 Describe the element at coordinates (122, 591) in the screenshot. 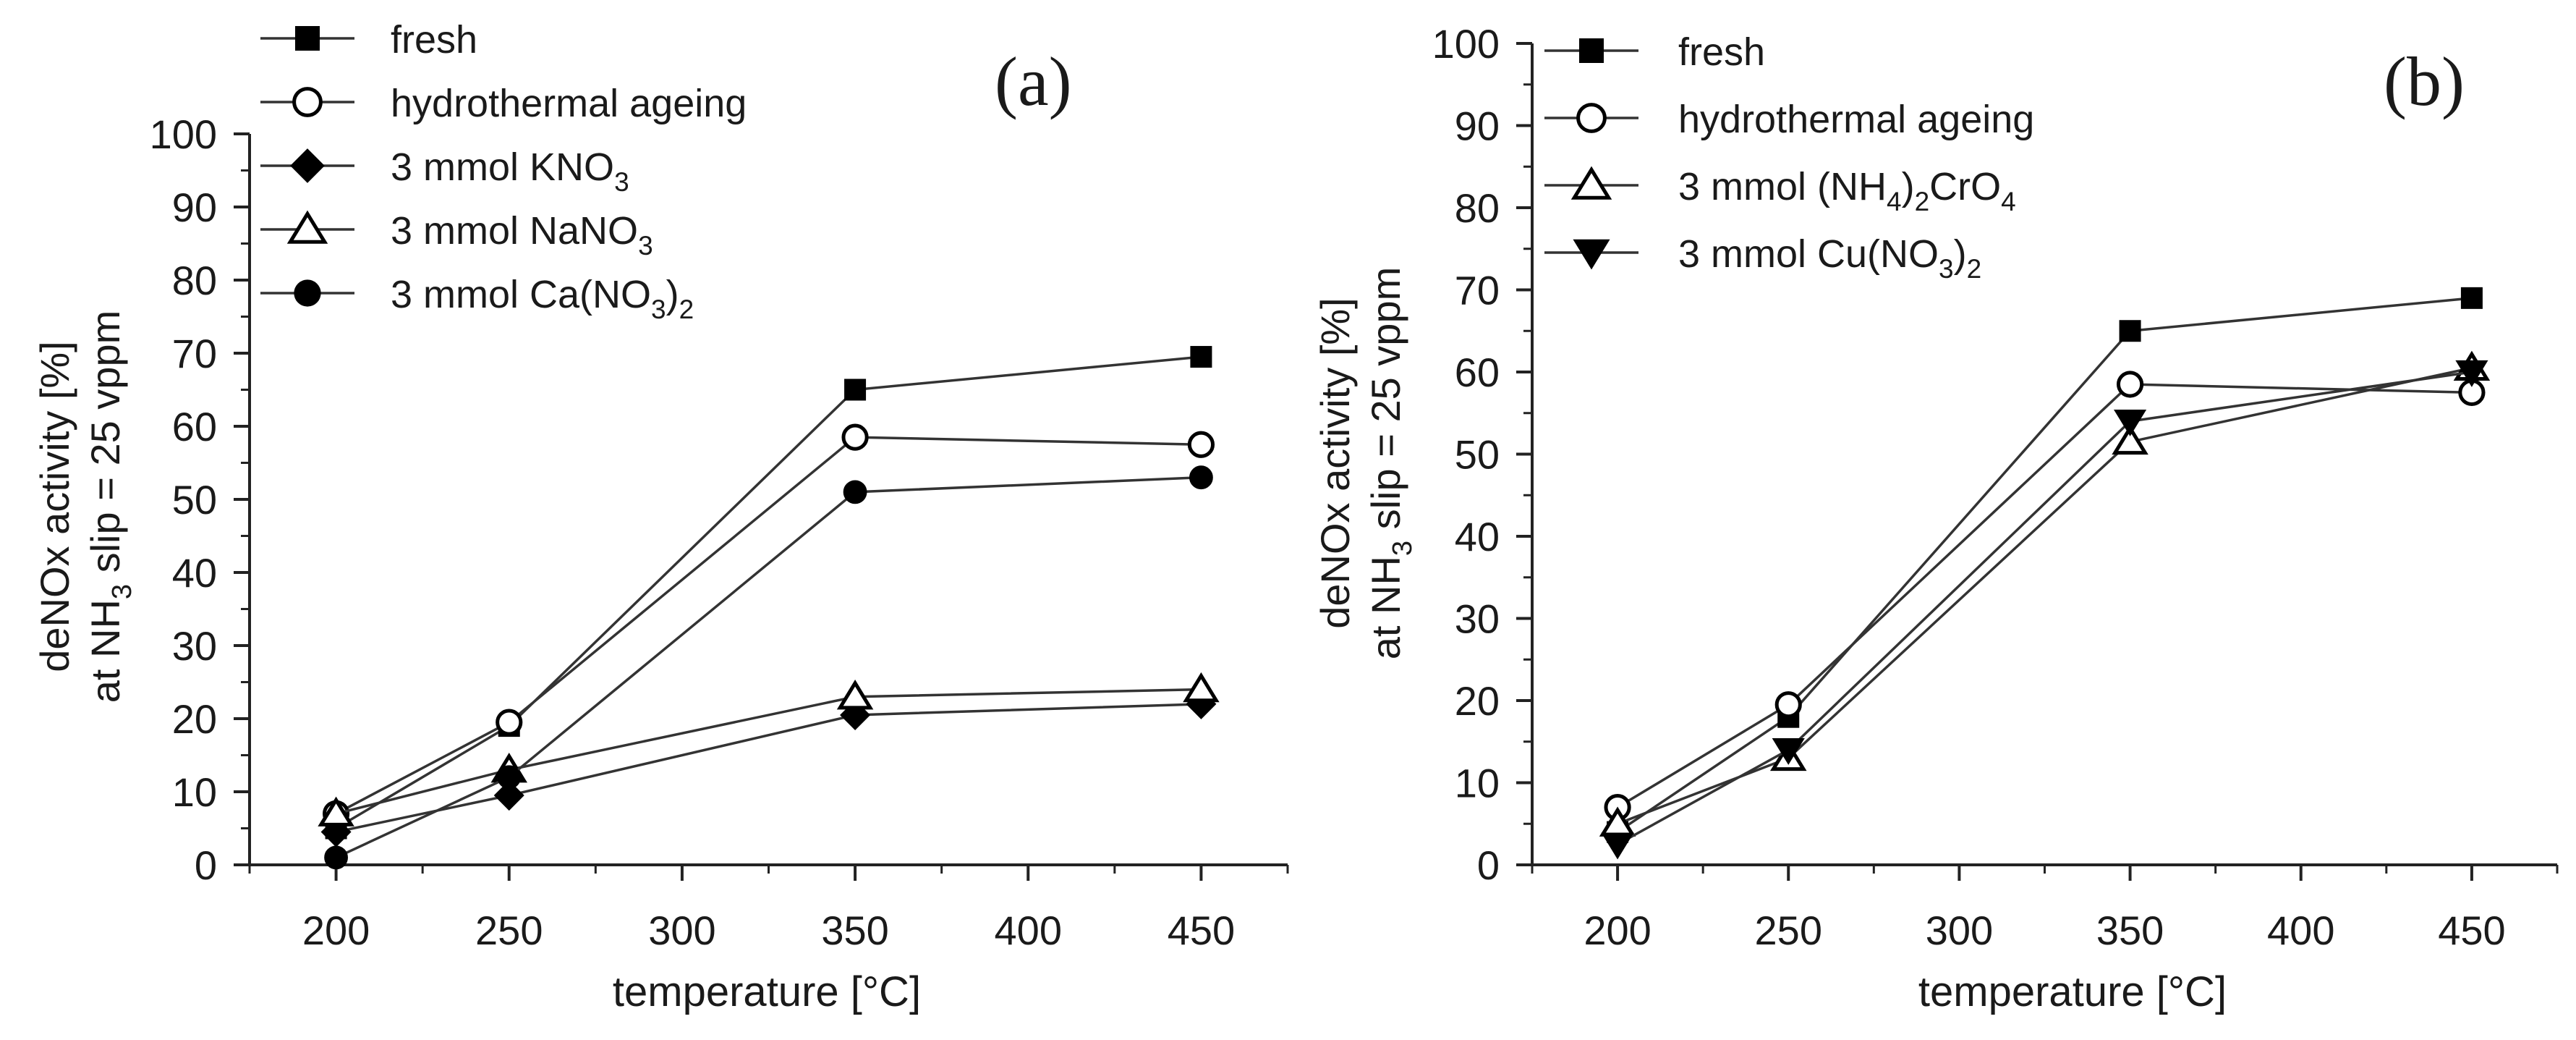

I see `y-axis-title-subscript: 3` at that location.